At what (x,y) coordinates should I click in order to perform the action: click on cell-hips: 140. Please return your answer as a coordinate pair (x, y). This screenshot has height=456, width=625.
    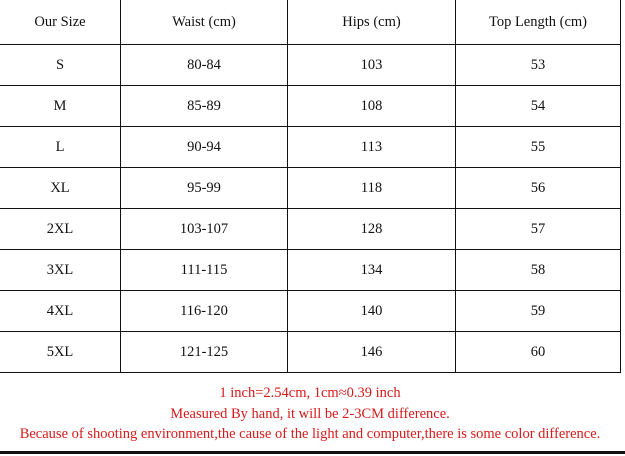
    Looking at the image, I should click on (371, 311).